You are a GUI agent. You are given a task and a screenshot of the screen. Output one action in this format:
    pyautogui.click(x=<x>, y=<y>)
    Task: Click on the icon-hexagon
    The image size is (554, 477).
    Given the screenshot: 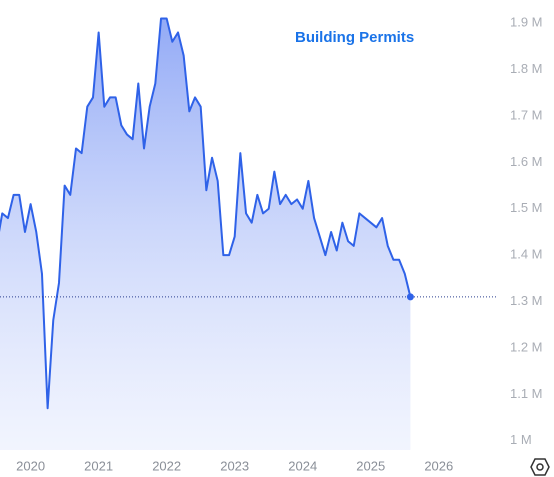 What is the action you would take?
    pyautogui.click(x=540, y=467)
    